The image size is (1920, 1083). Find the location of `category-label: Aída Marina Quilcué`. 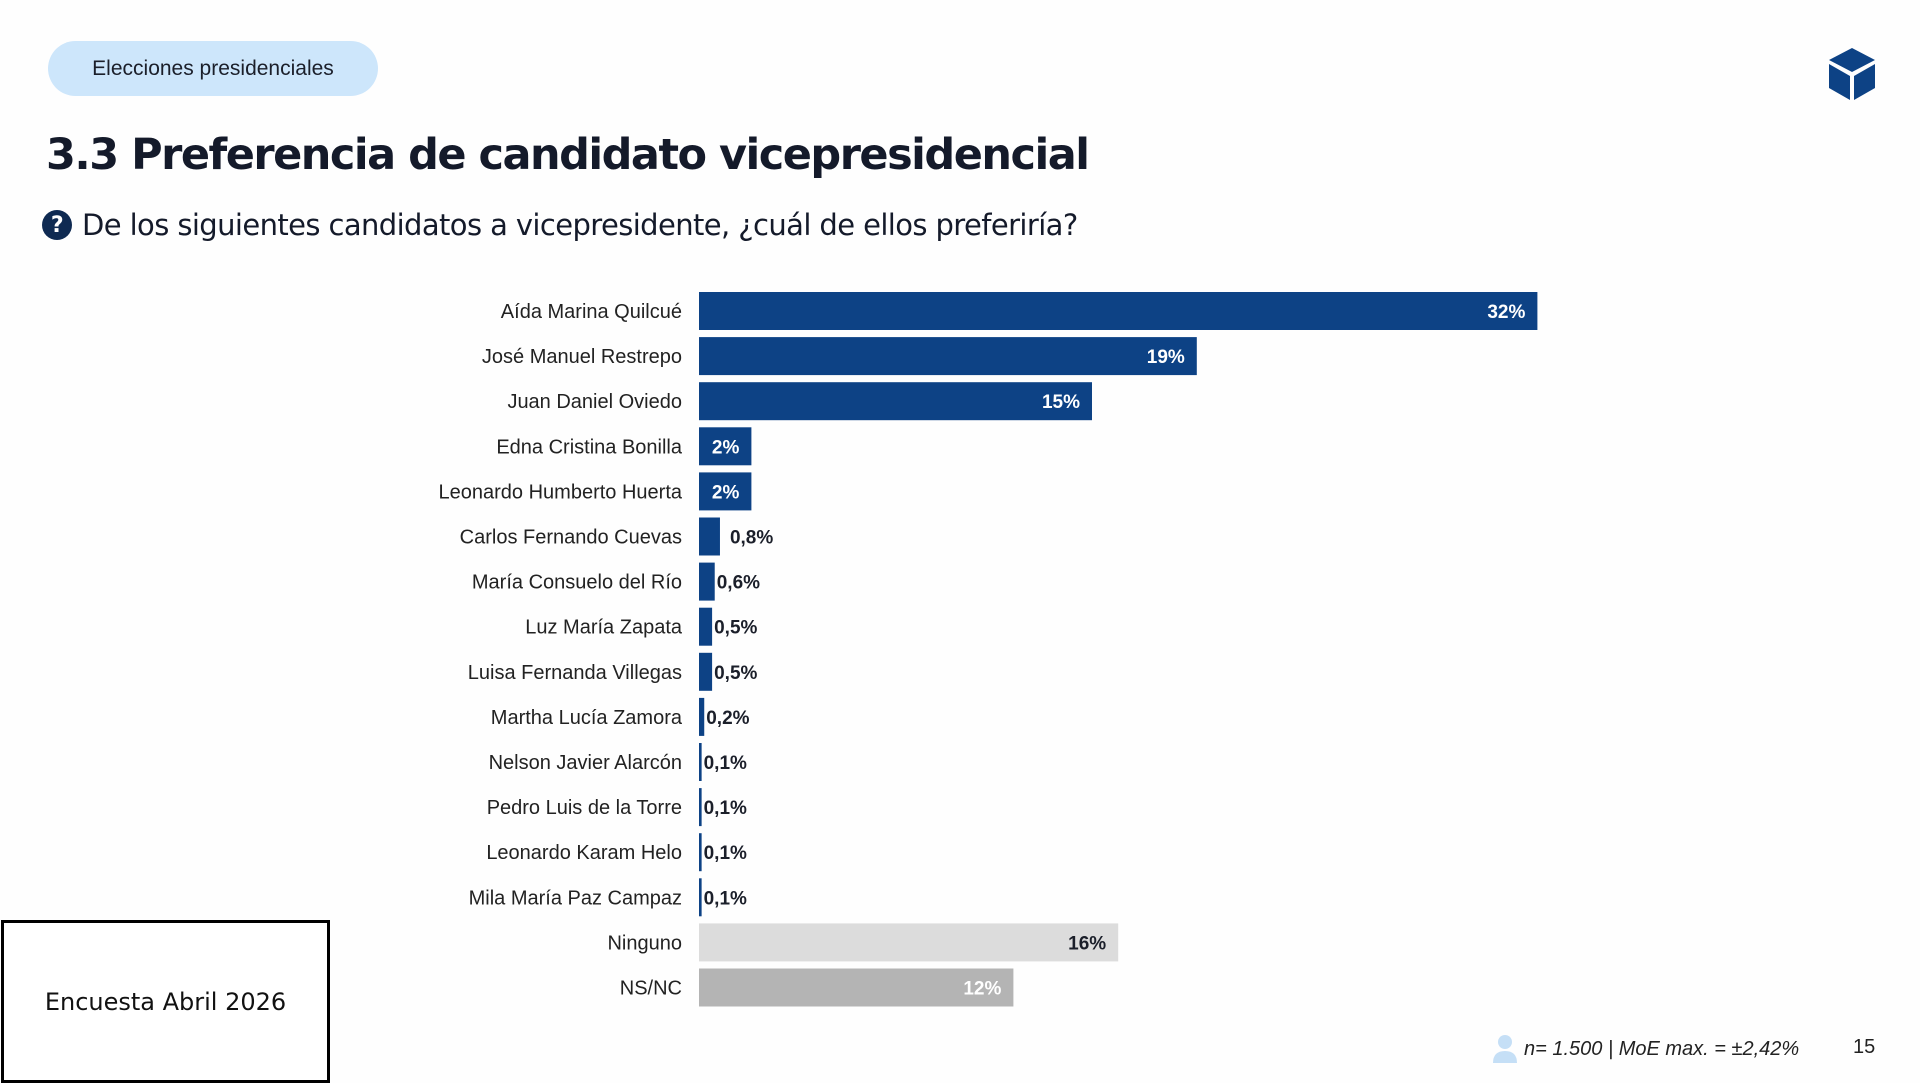

category-label: Aída Marina Quilcué is located at coordinates (591, 312).